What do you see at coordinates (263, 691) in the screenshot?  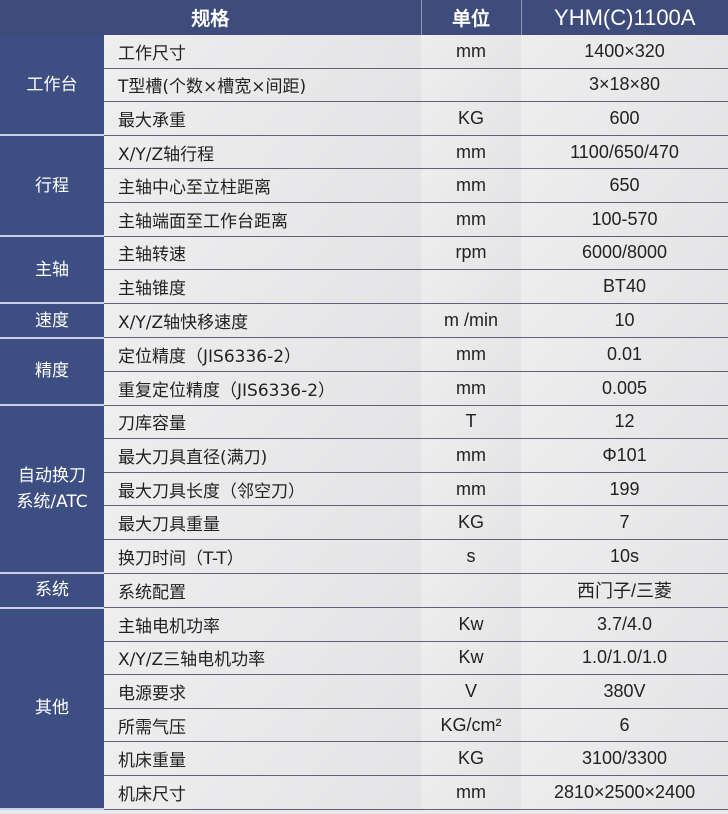 I see `spec-cell: 电源要求` at bounding box center [263, 691].